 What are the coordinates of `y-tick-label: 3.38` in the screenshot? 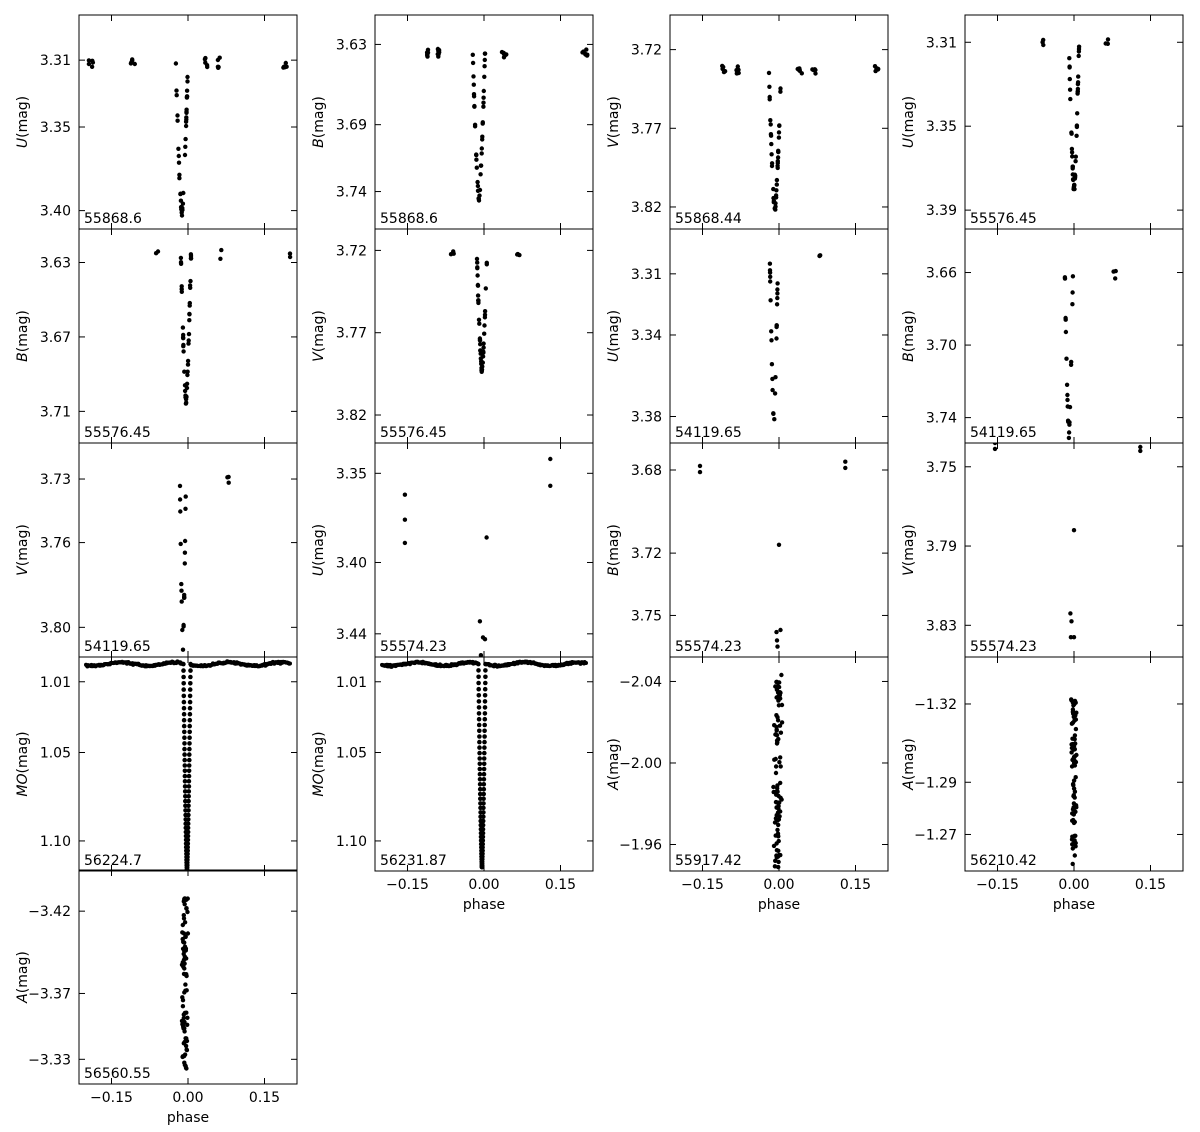 It's located at (646, 418).